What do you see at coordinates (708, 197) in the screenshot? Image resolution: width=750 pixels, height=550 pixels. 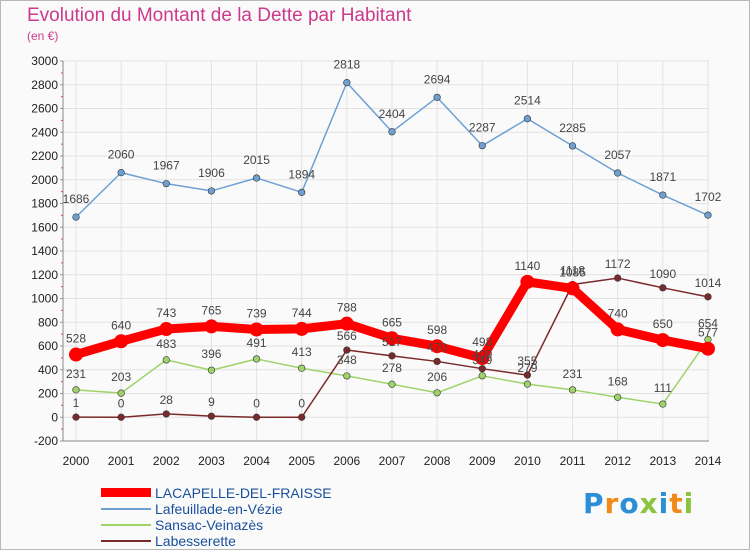 I see `data-label-1: 1702` at bounding box center [708, 197].